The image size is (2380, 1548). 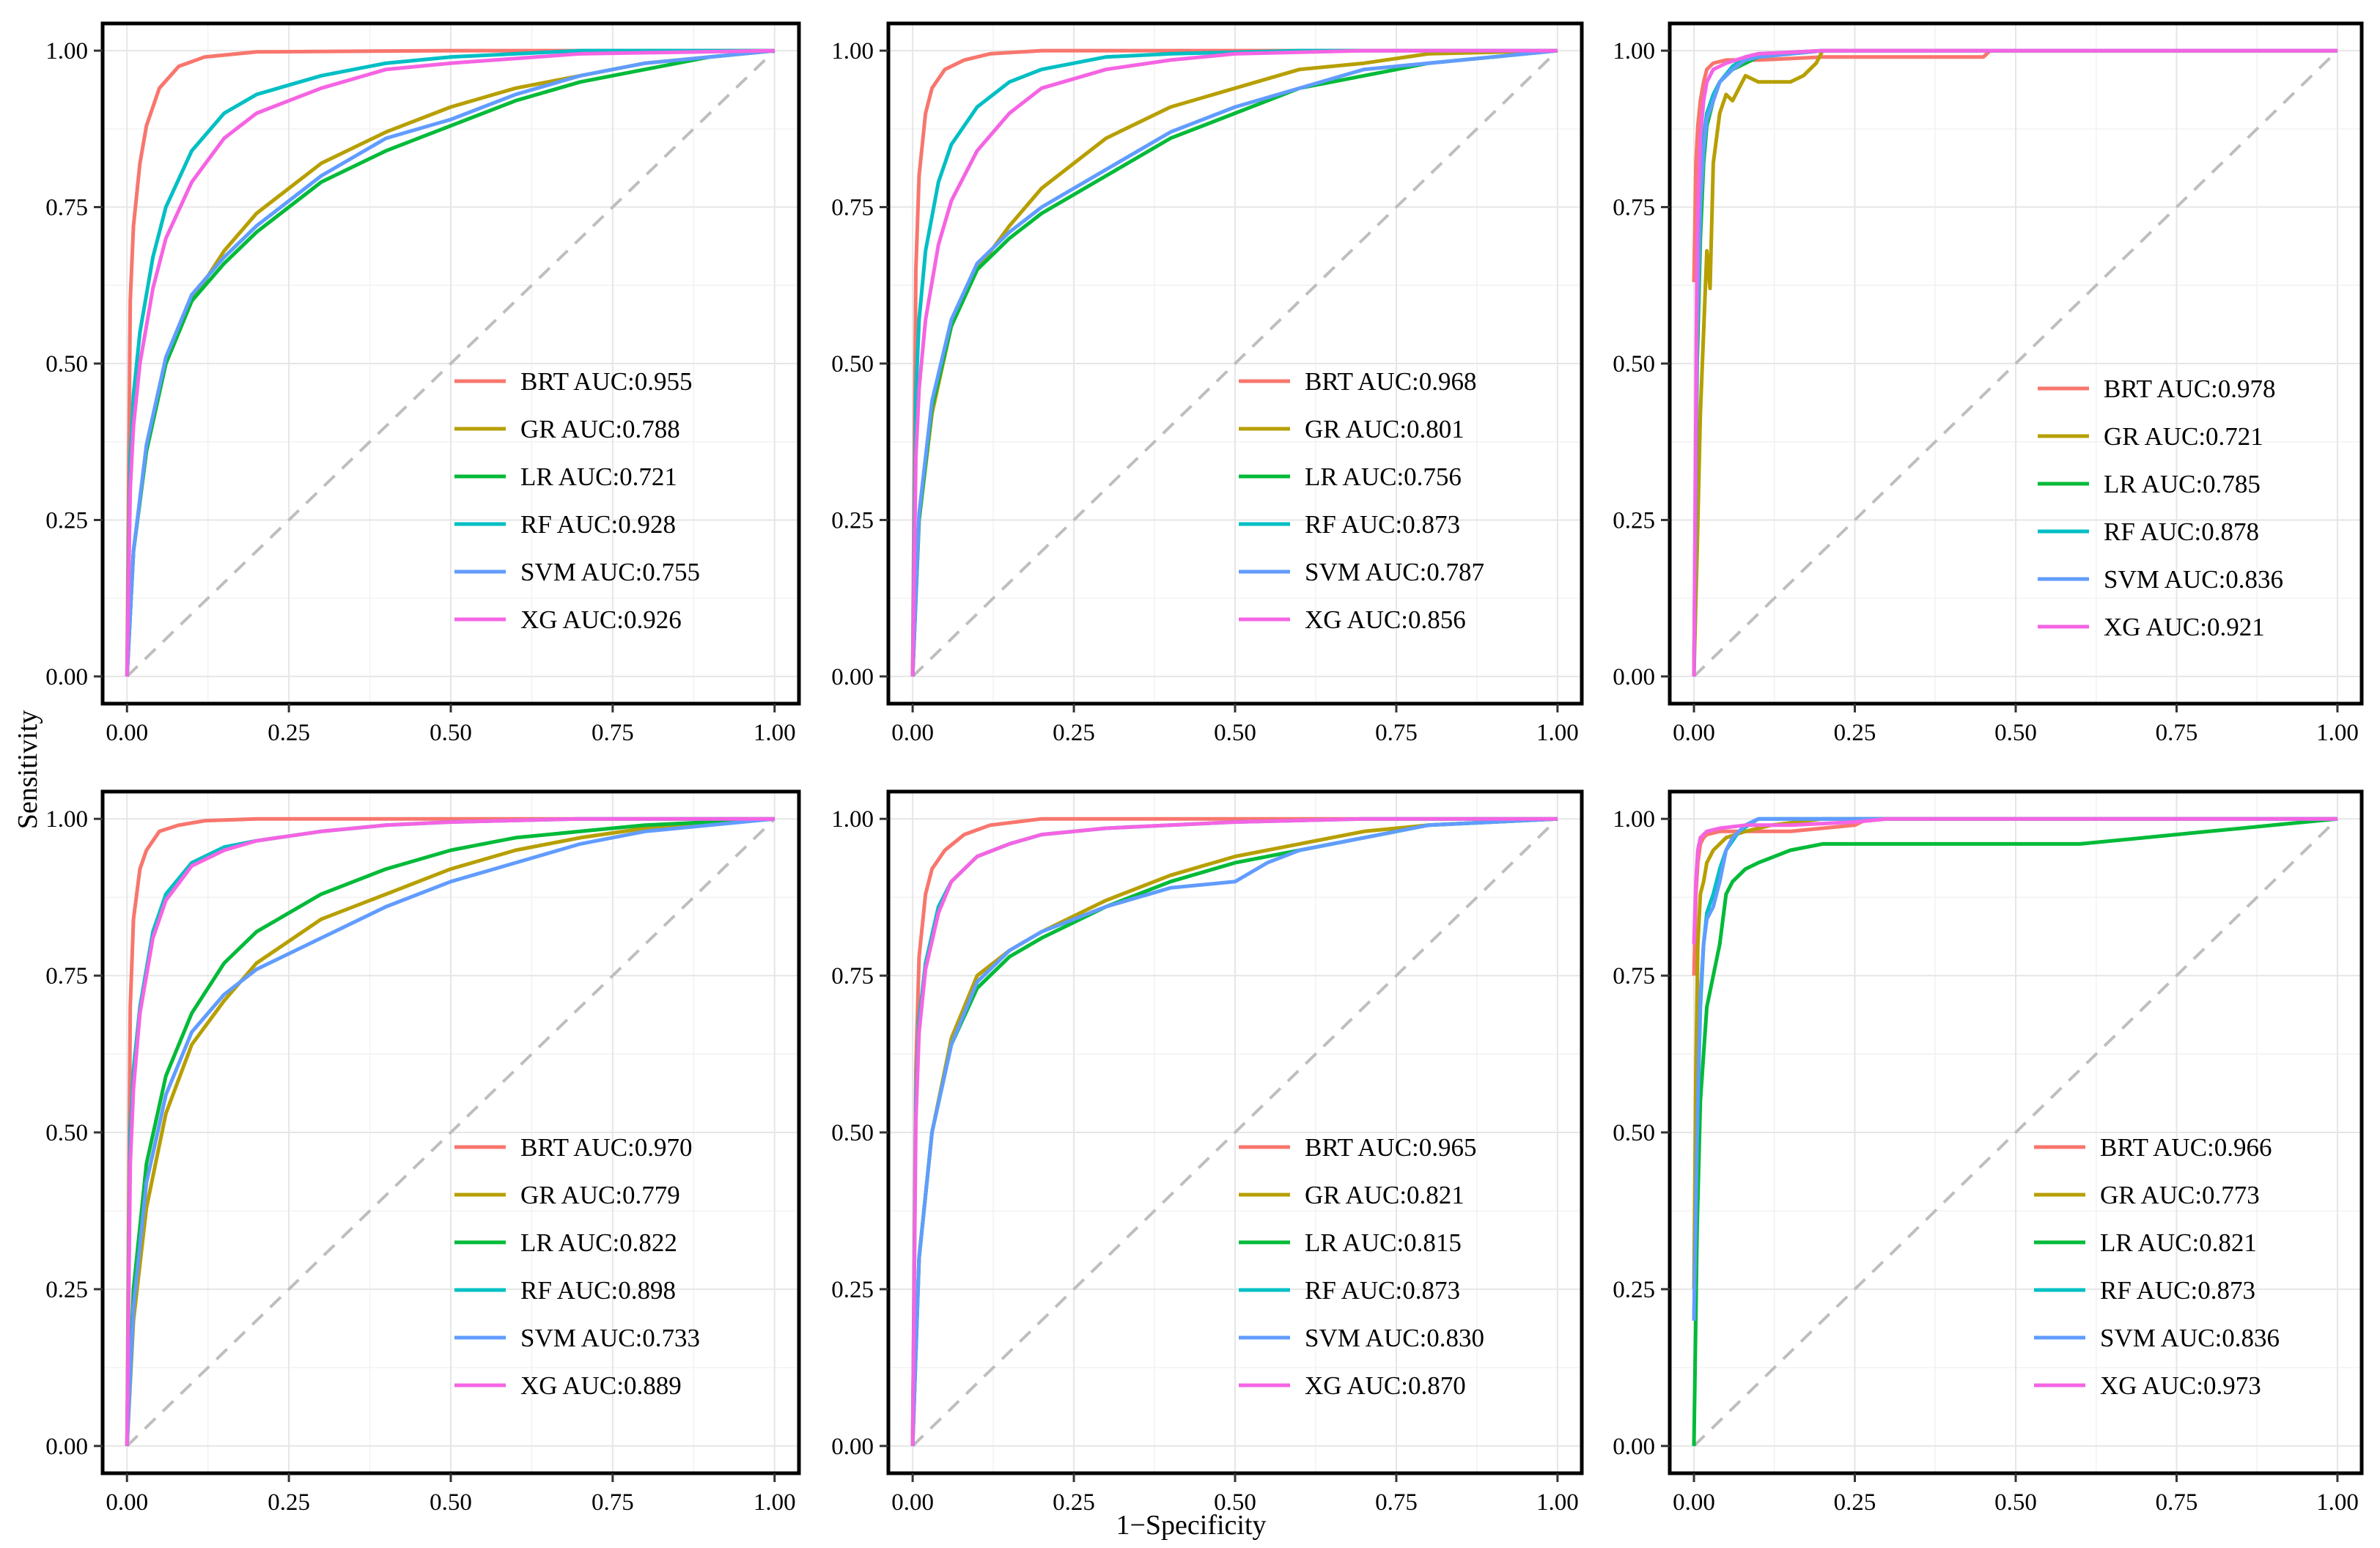 What do you see at coordinates (610, 1338) in the screenshot?
I see `legend-label-svm: SVM AUC:0.733` at bounding box center [610, 1338].